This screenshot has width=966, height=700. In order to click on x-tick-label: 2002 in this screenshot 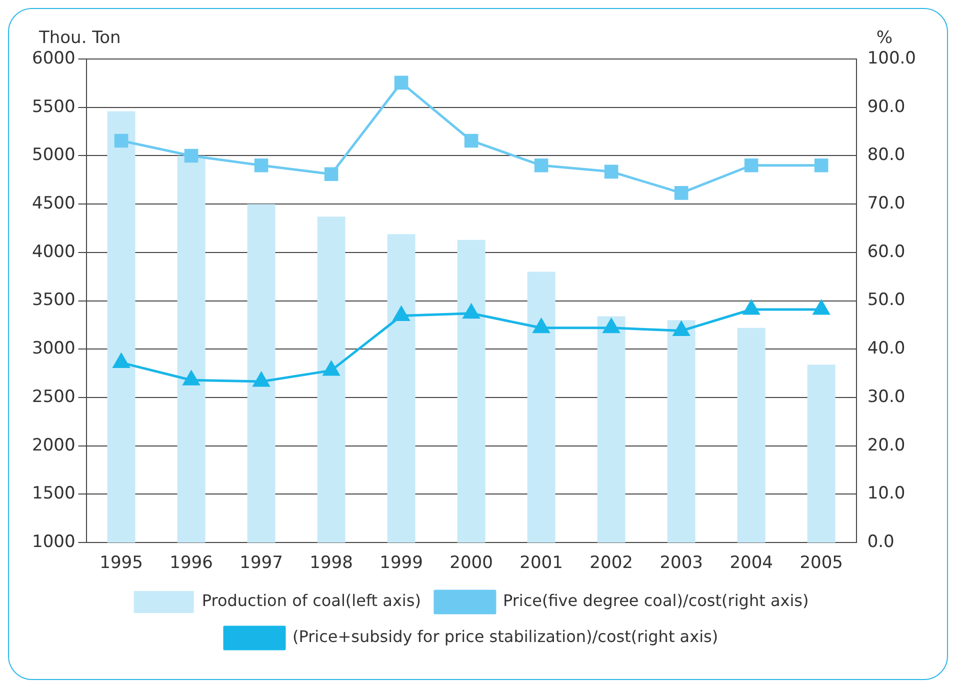, I will do `click(611, 563)`.